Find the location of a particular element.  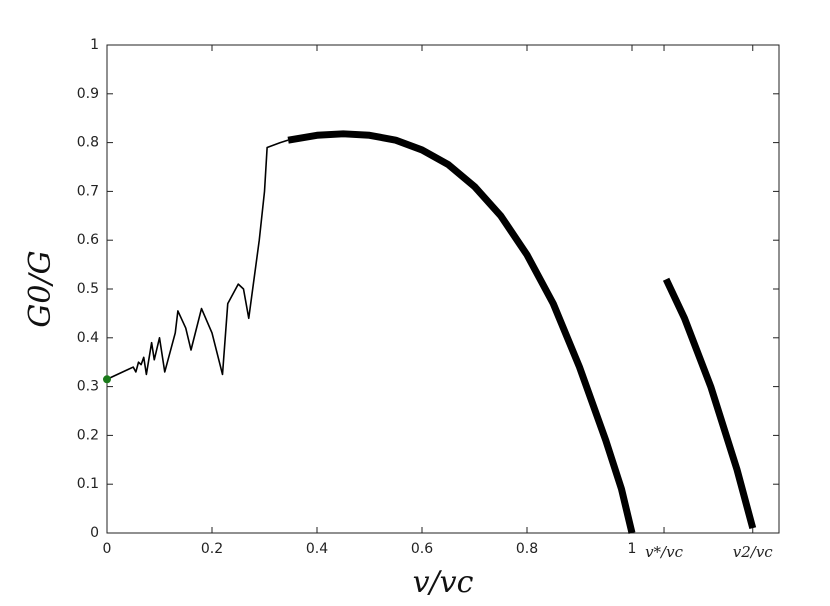

y-tick-label: 0.9 is located at coordinates (88, 94).